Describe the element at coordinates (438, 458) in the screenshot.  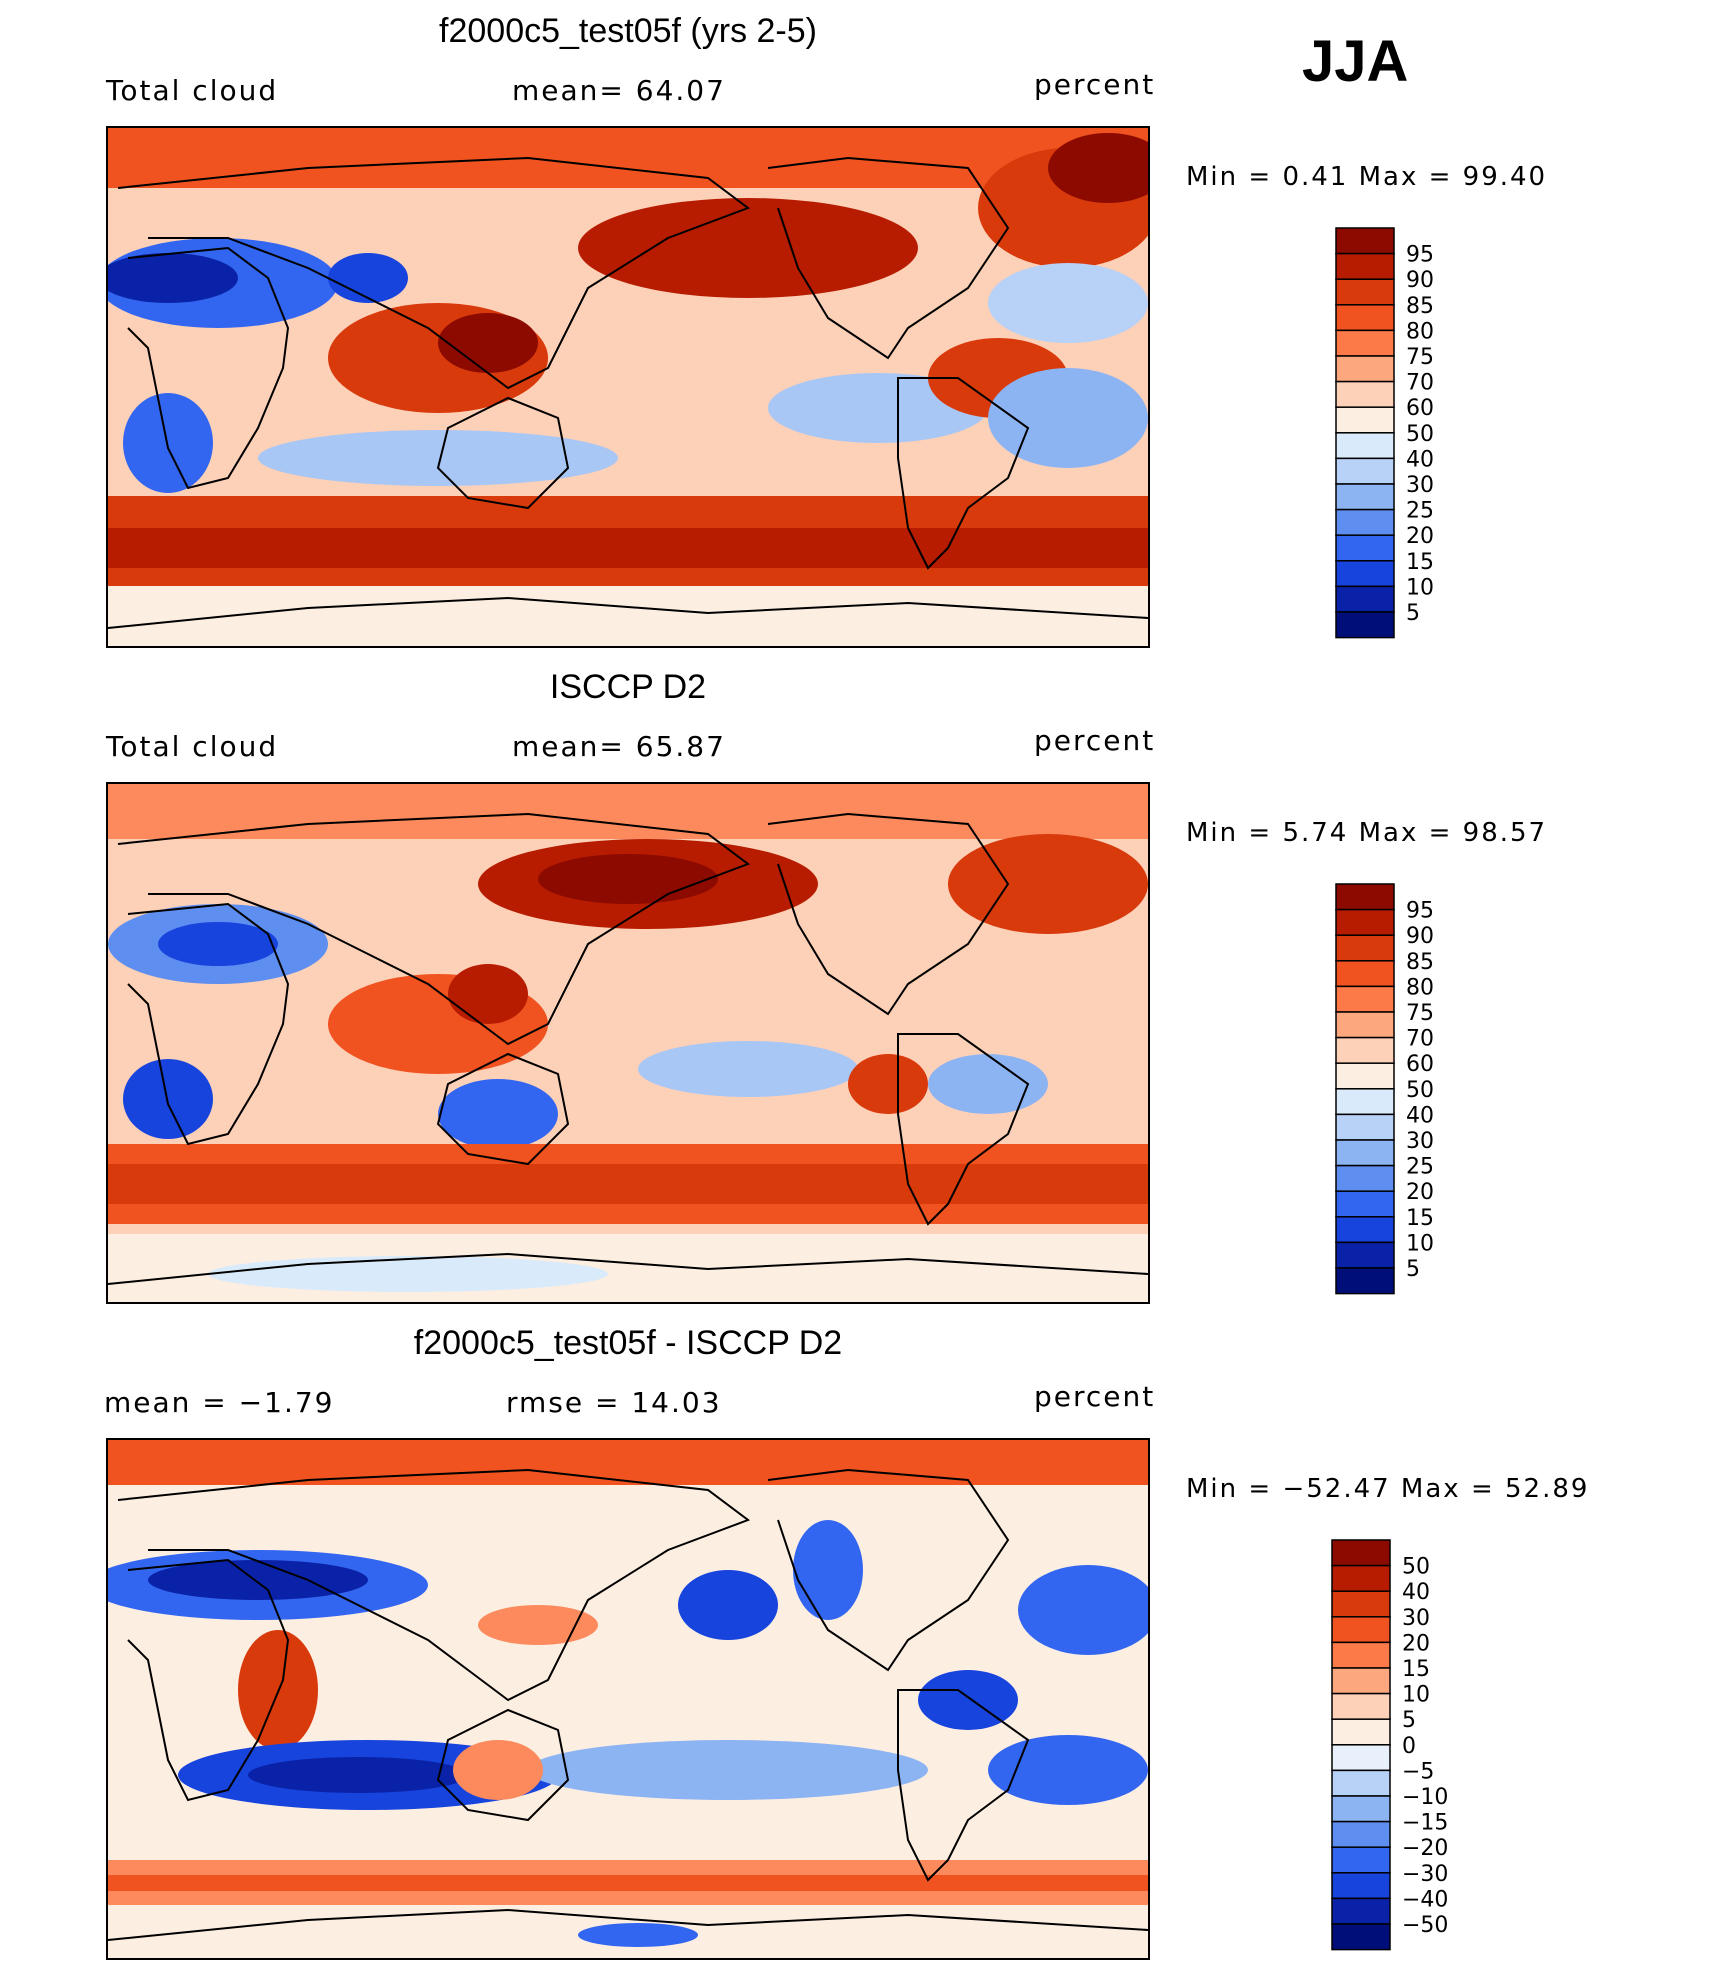
I see `field-south-indian-clear` at that location.